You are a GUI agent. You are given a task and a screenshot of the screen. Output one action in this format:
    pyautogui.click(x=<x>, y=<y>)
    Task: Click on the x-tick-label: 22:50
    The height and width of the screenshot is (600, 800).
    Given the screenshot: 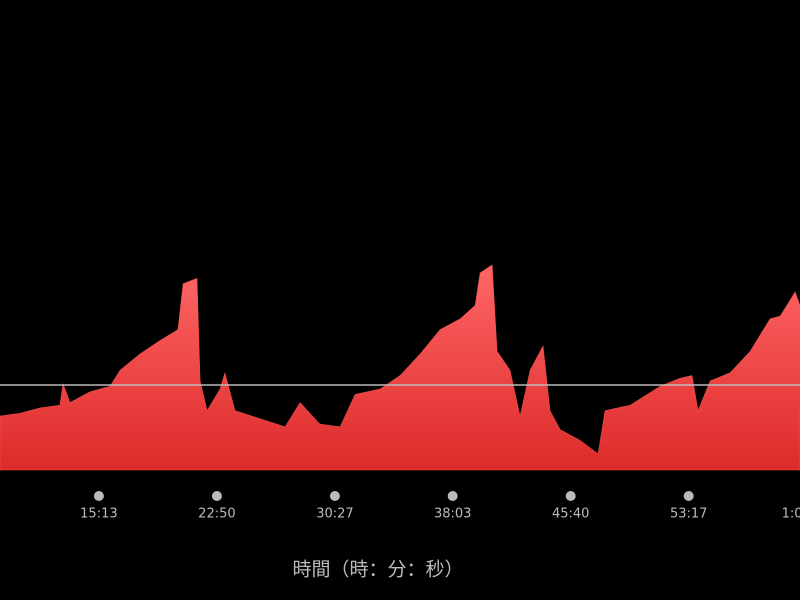 What is the action you would take?
    pyautogui.click(x=216, y=514)
    